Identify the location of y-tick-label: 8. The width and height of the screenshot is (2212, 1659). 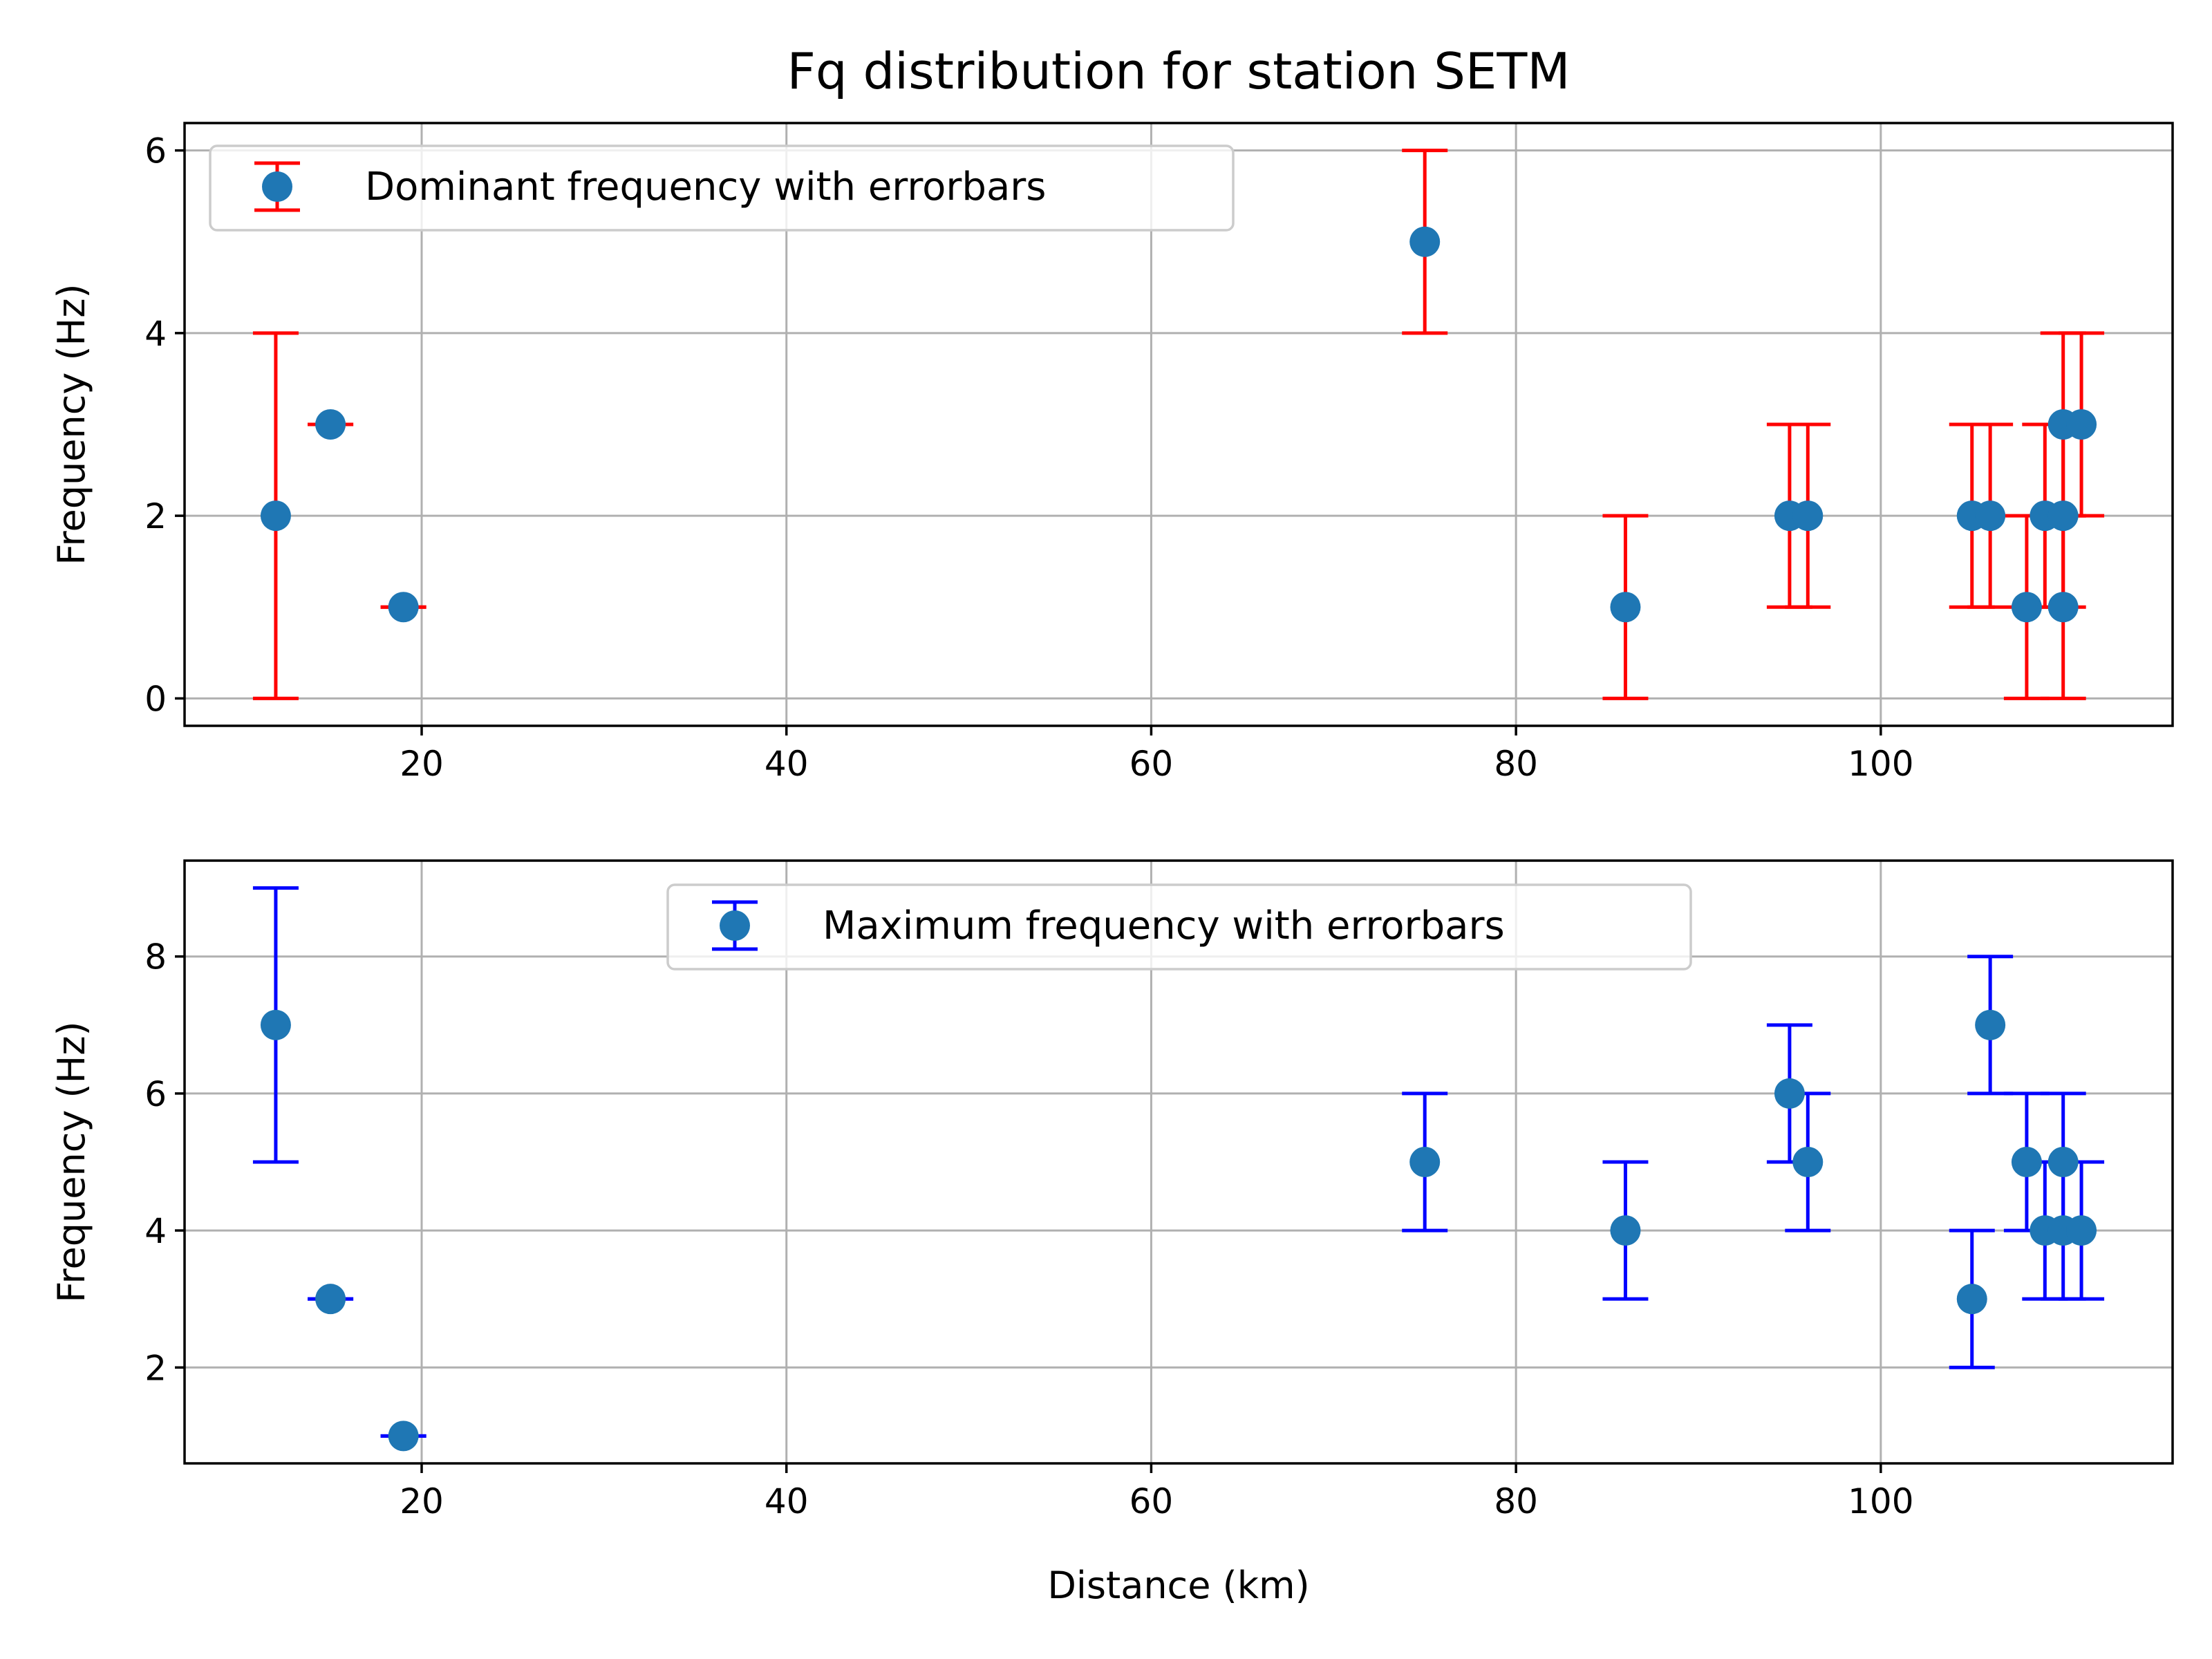
(155, 957).